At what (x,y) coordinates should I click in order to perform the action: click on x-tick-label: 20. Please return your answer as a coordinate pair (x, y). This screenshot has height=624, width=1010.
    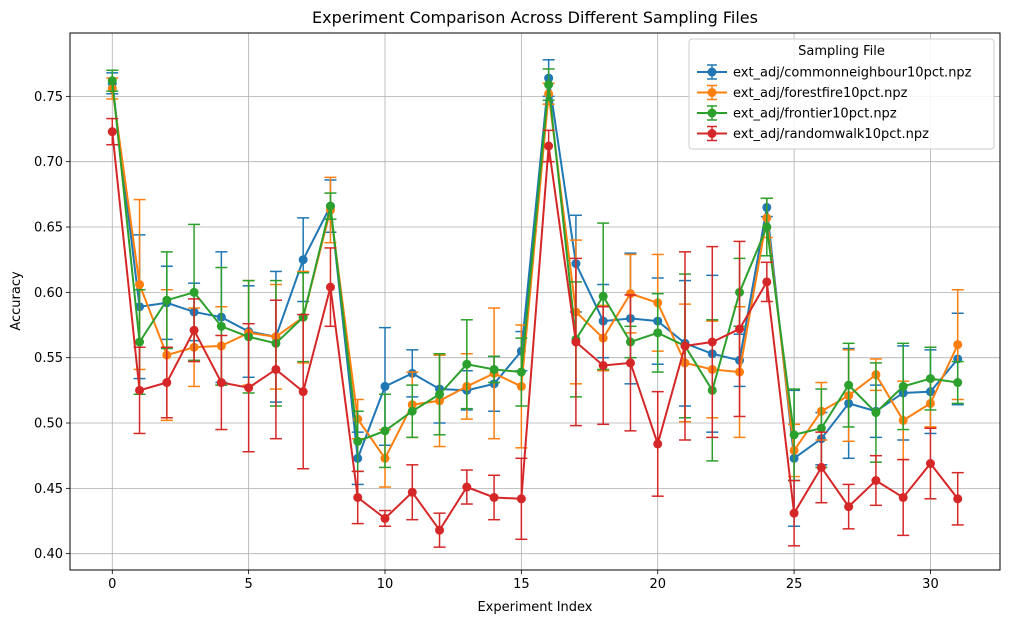
    Looking at the image, I should click on (657, 584).